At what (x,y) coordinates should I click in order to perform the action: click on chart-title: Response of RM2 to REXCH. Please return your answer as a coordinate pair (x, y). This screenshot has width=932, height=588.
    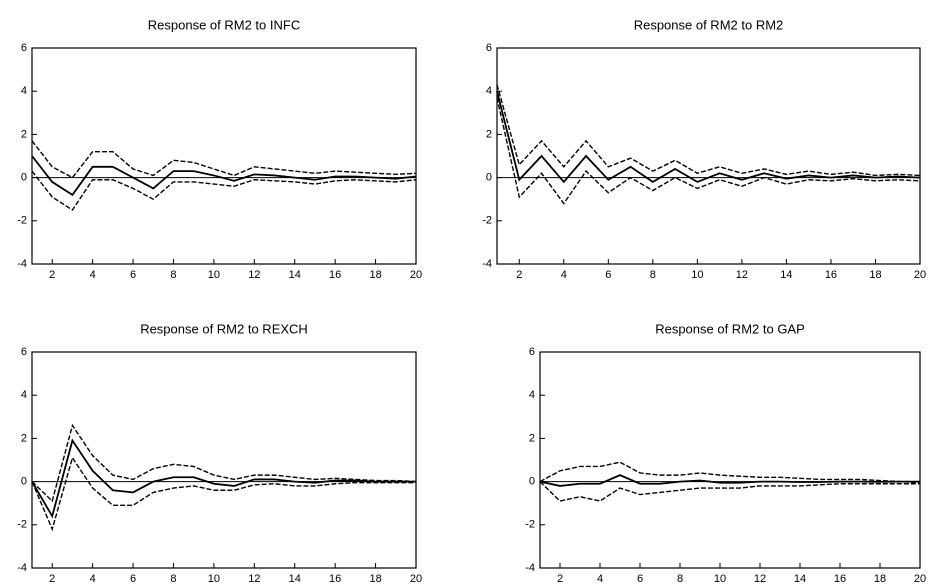
    Looking at the image, I should click on (224, 328).